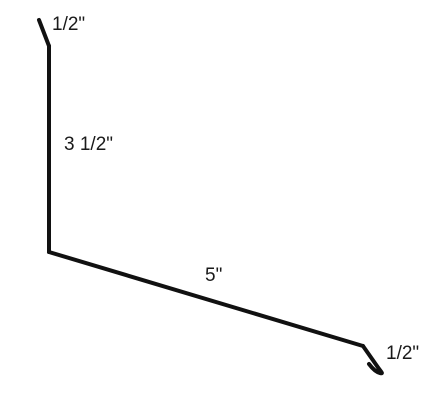 This screenshot has width=434, height=410. I want to click on end-hem-fold, so click(372, 360).